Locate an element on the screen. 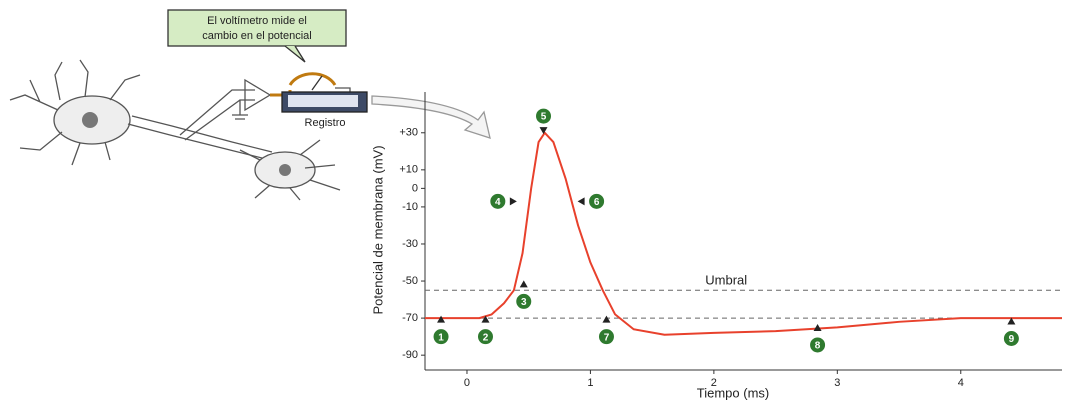  annotation: 6 is located at coordinates (591, 201).